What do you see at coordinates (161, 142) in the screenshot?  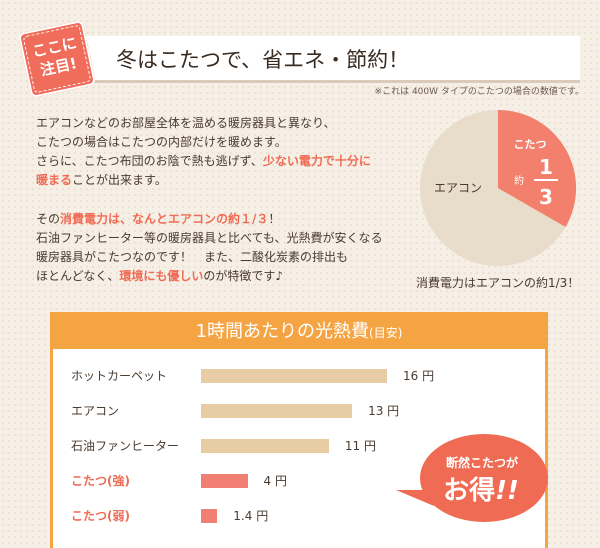 I see `para1-line2: こたつの場合はこたつの内部だけを暖めます。` at bounding box center [161, 142].